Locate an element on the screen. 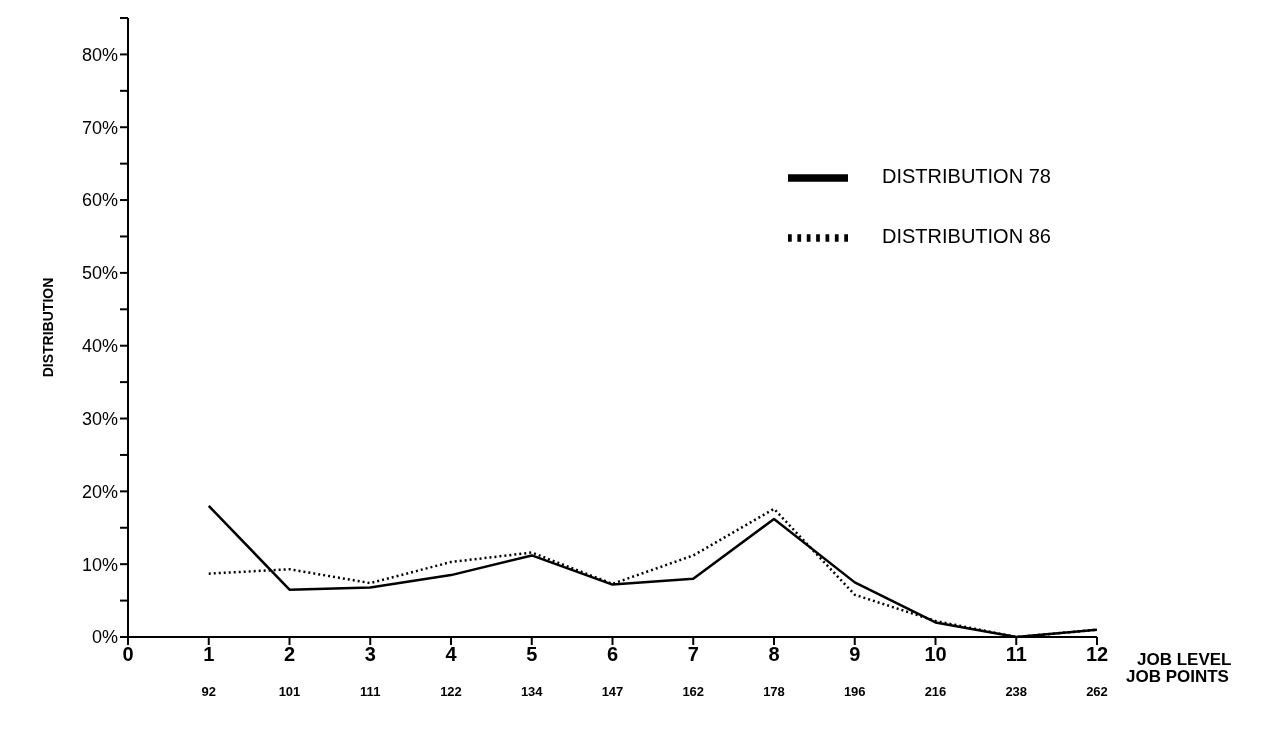 This screenshot has height=731, width=1265. y-tick-label: 80% is located at coordinates (99, 54).